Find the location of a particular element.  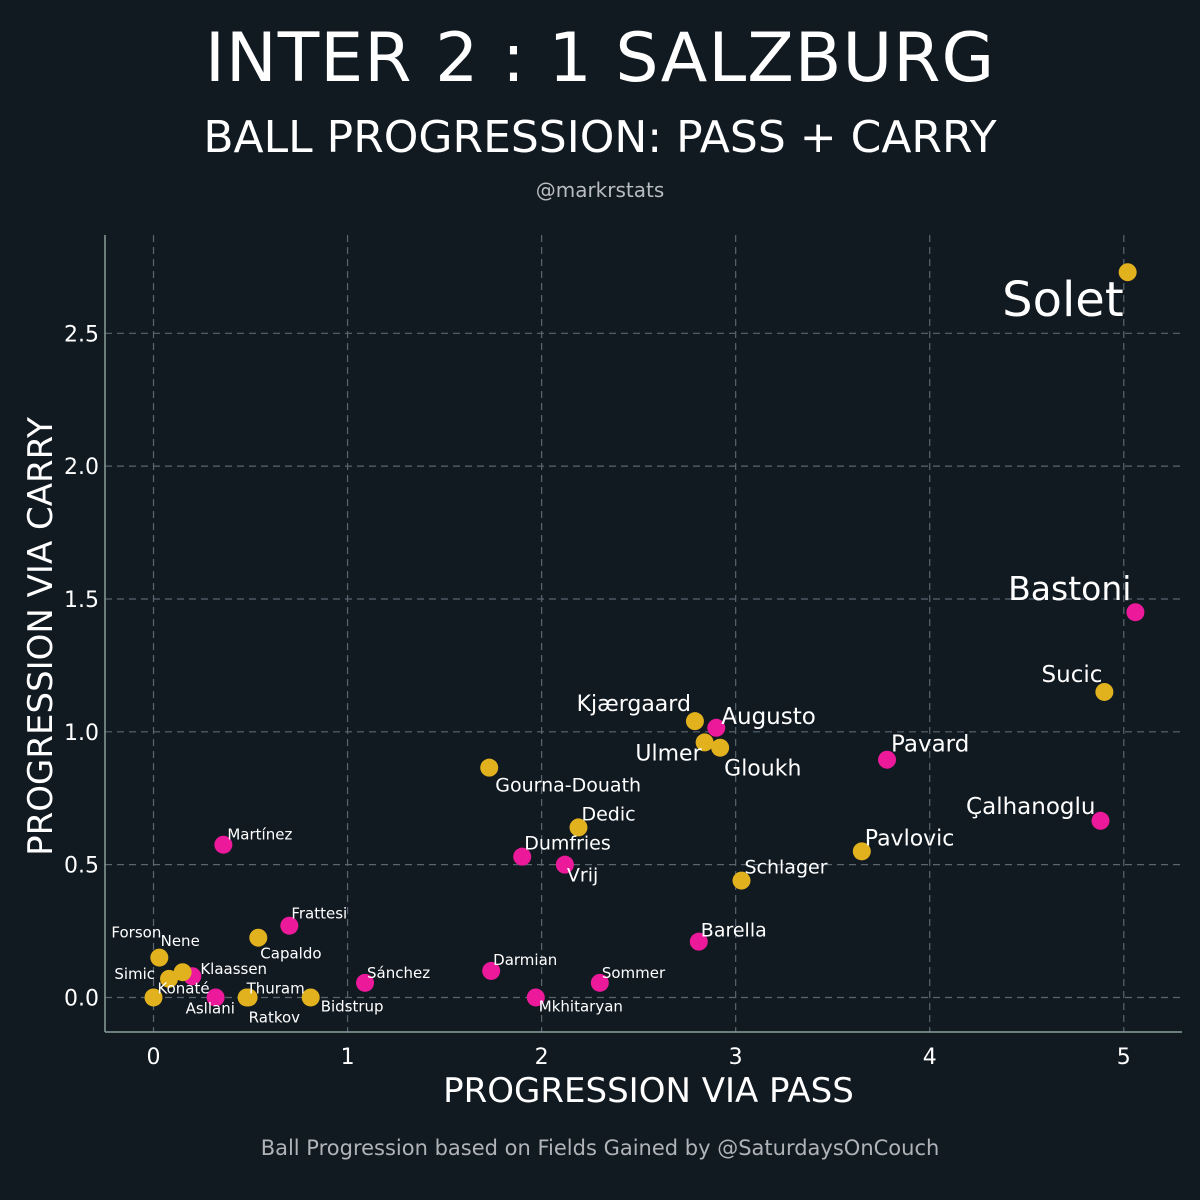

point-label: Sommer is located at coordinates (634, 973).